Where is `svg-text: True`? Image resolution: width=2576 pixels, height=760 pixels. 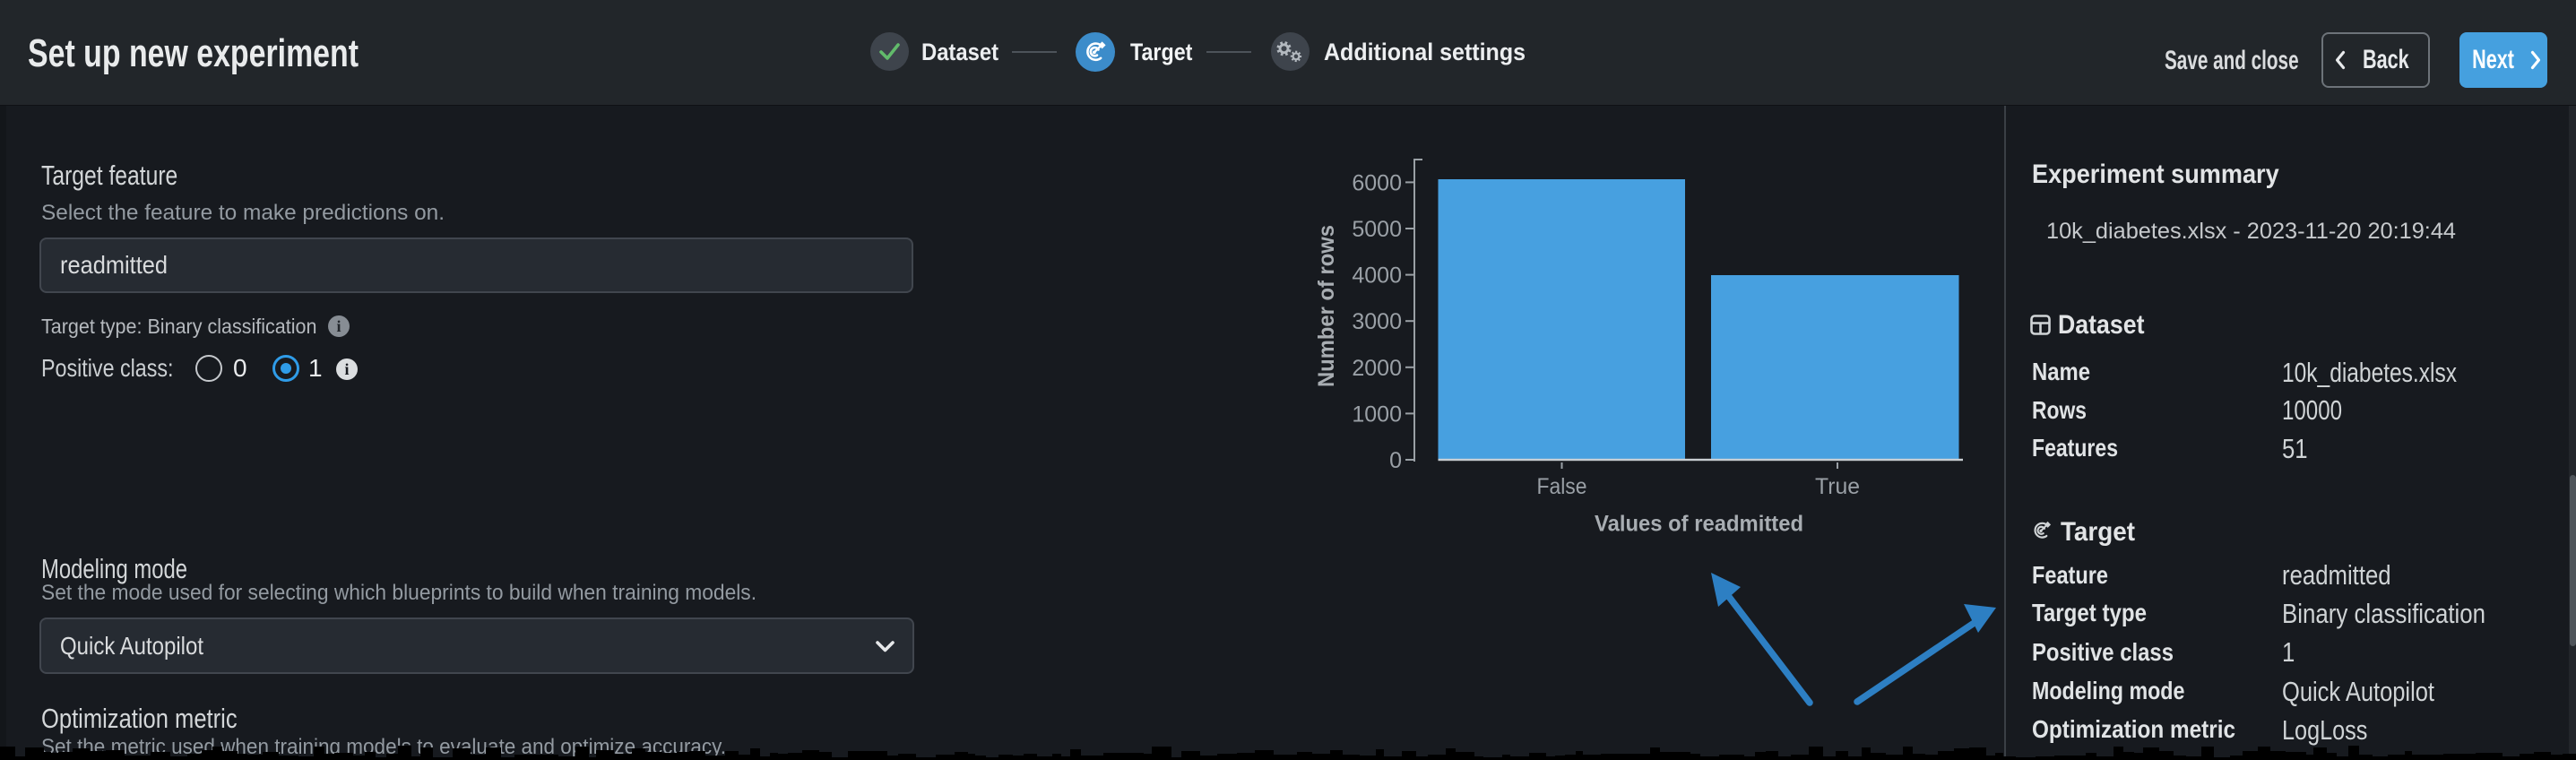 svg-text: True is located at coordinates (1837, 486).